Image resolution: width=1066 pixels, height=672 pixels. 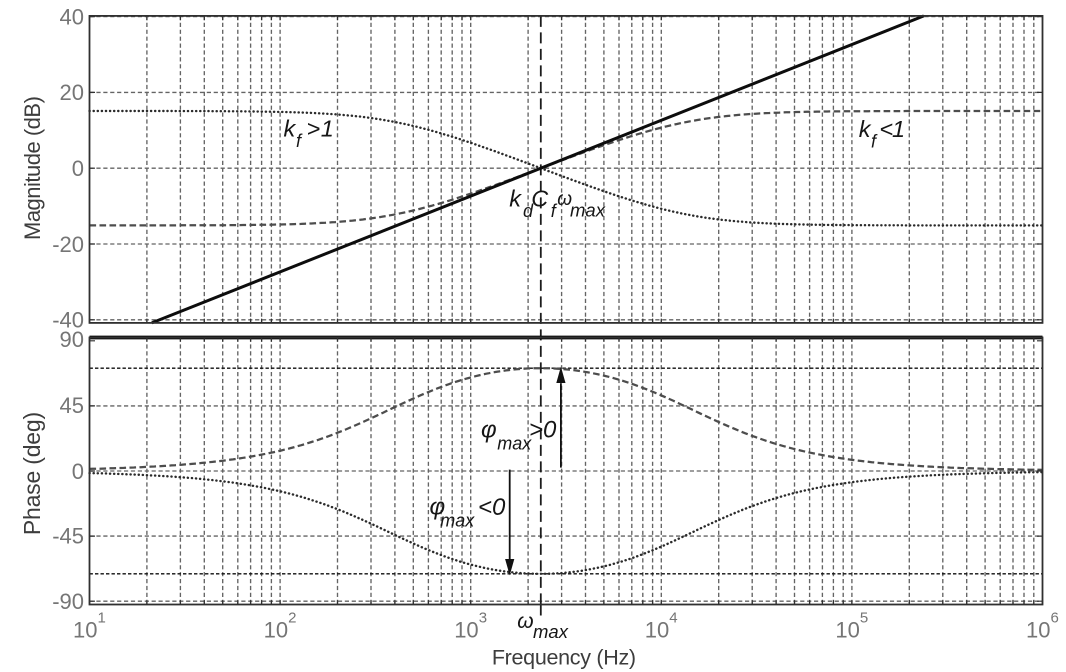 I want to click on svg-text: <0, so click(x=492, y=507).